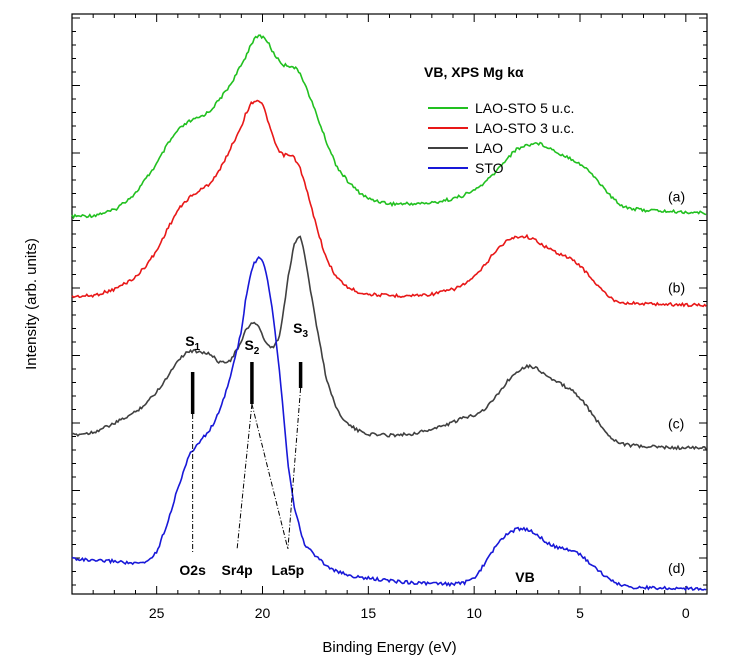  What do you see at coordinates (580, 613) in the screenshot?
I see `x-tick-label: 5` at bounding box center [580, 613].